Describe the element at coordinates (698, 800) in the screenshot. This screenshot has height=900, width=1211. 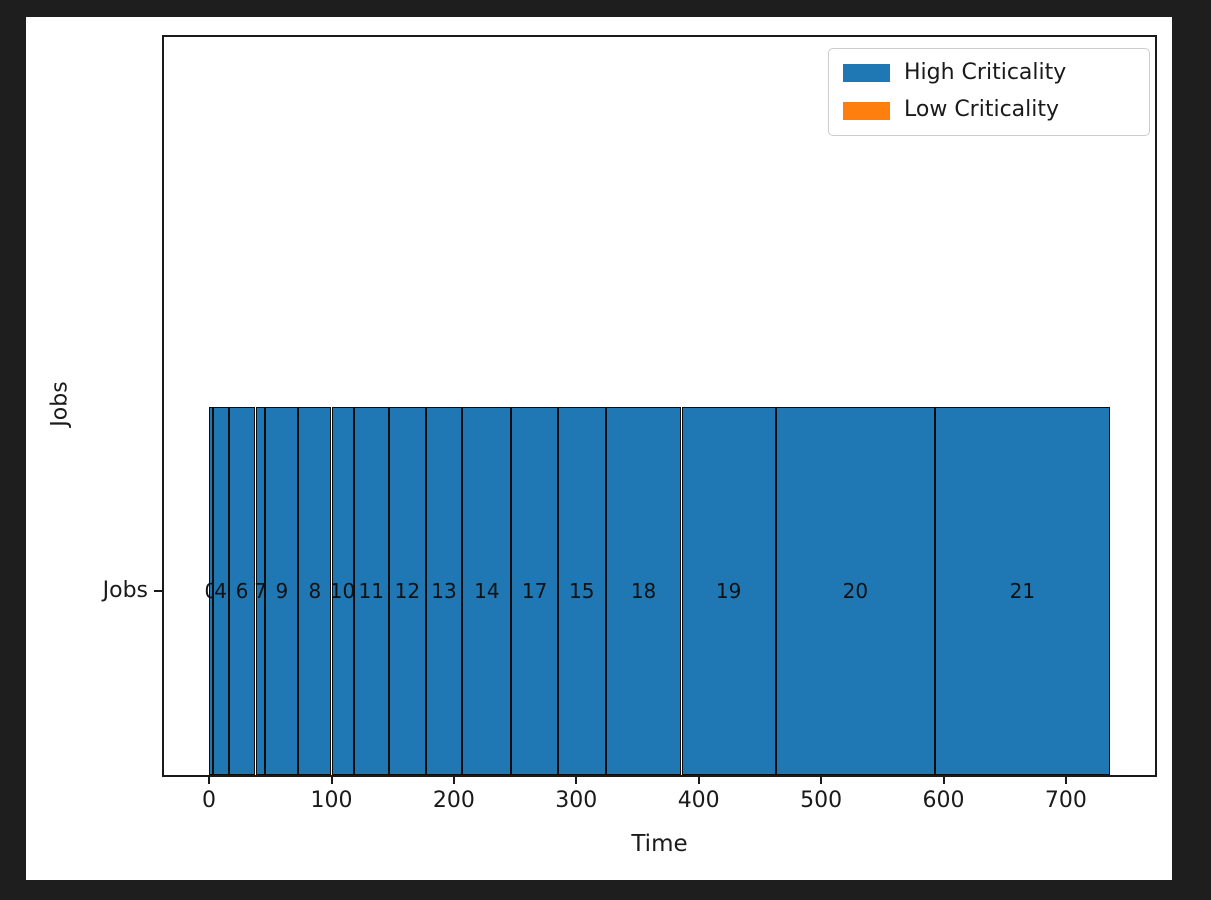
I see `x-tick-label: 400` at that location.